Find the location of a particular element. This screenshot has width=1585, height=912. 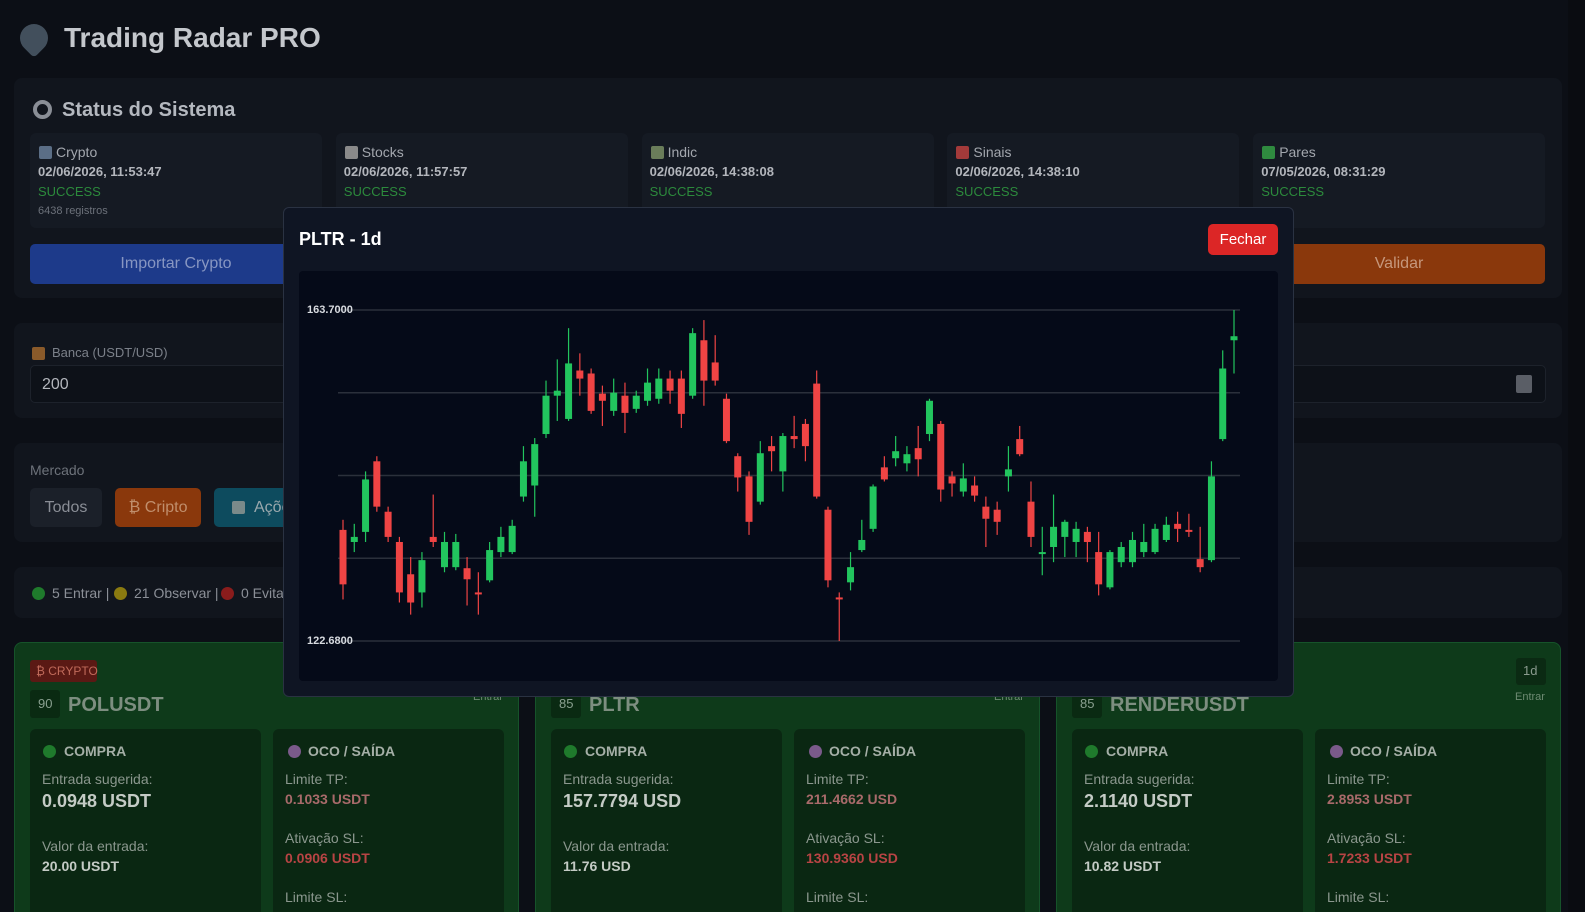

status-title: Status do Sistema is located at coordinates (149, 110).